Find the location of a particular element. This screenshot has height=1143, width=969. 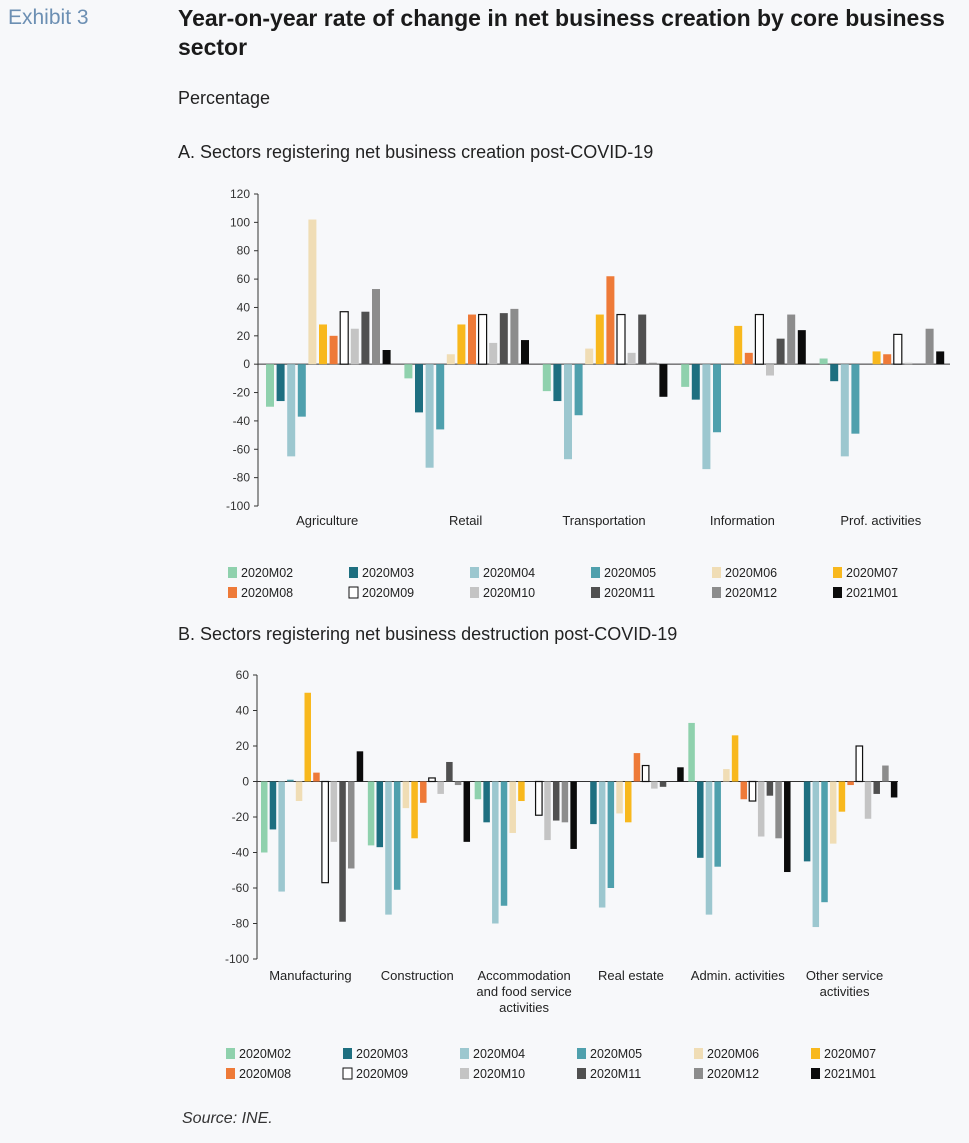

category-label: Retail is located at coordinates (465, 520).